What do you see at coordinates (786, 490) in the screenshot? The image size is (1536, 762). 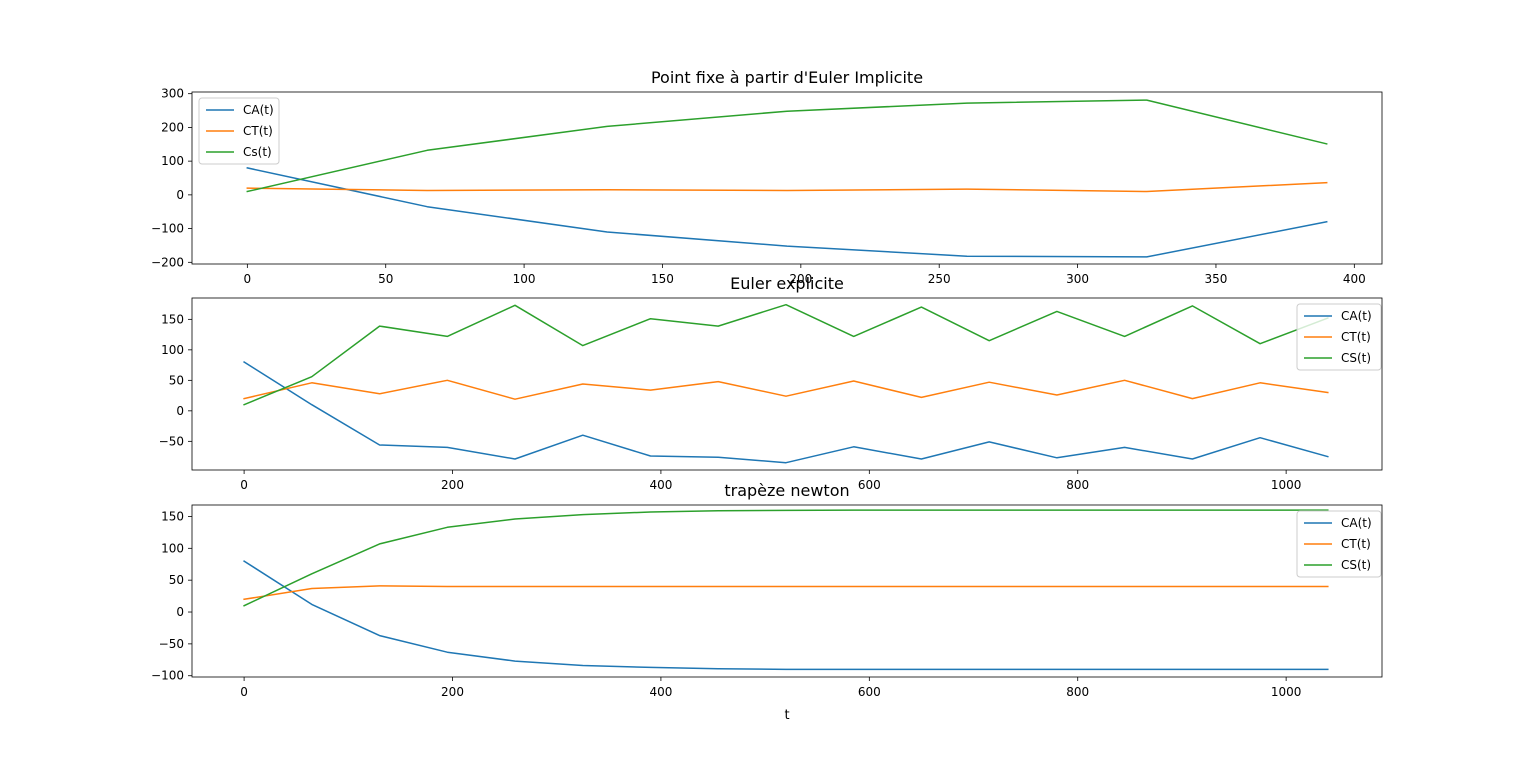 I see `chart-title: trapèze newton` at bounding box center [786, 490].